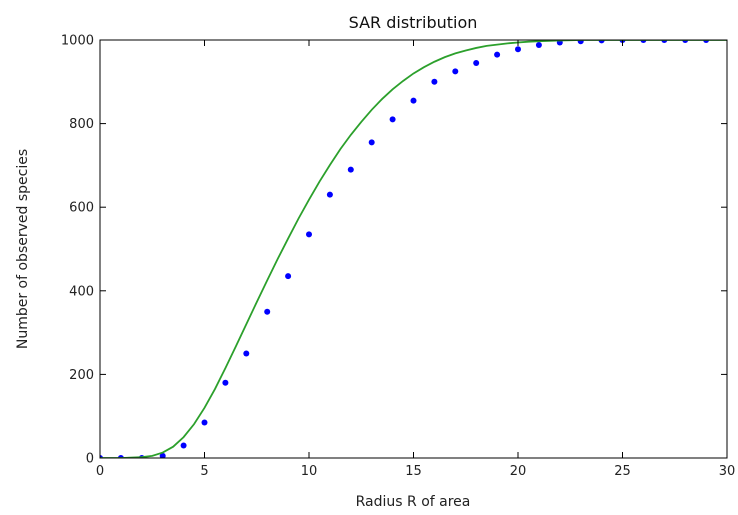 This screenshot has height=515, width=738. Describe the element at coordinates (622, 471) in the screenshot. I see `x-tick-label: 25` at that location.